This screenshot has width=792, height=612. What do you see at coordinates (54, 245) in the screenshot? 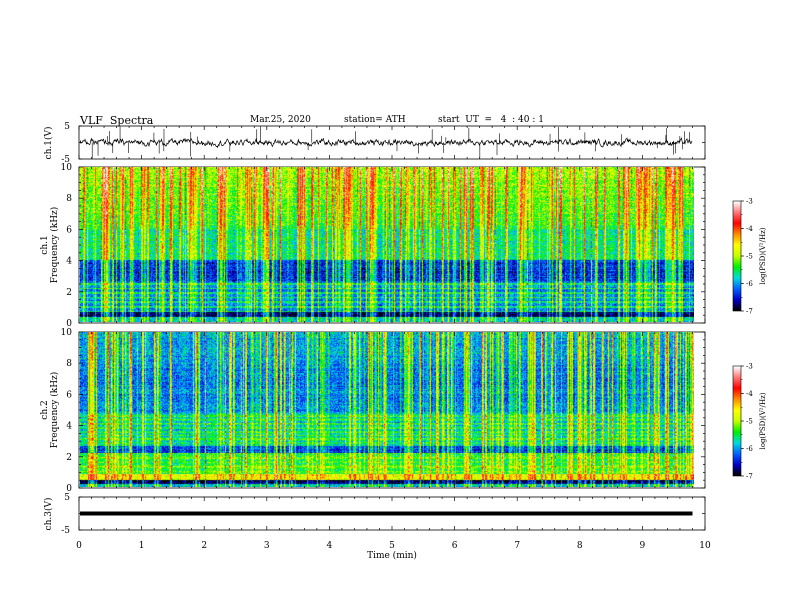
I see `ch1-spectrogram-ylabel: Frequency (kHz)` at bounding box center [54, 245].